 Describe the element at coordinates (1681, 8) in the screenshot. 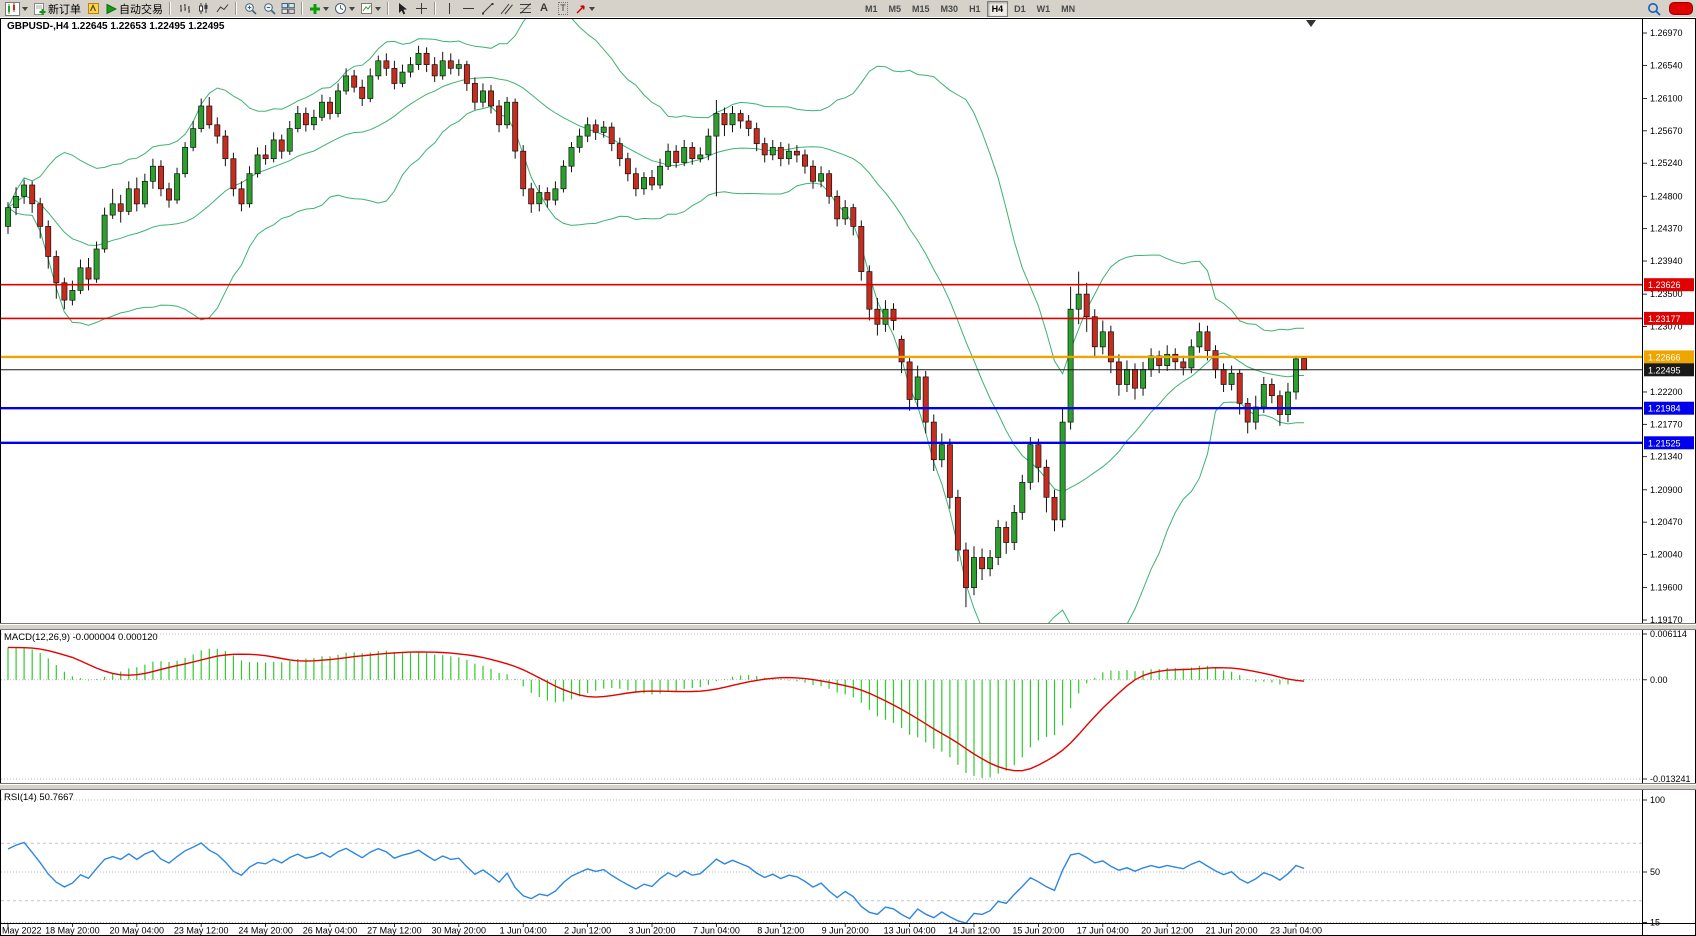

I see `notification-badge` at that location.